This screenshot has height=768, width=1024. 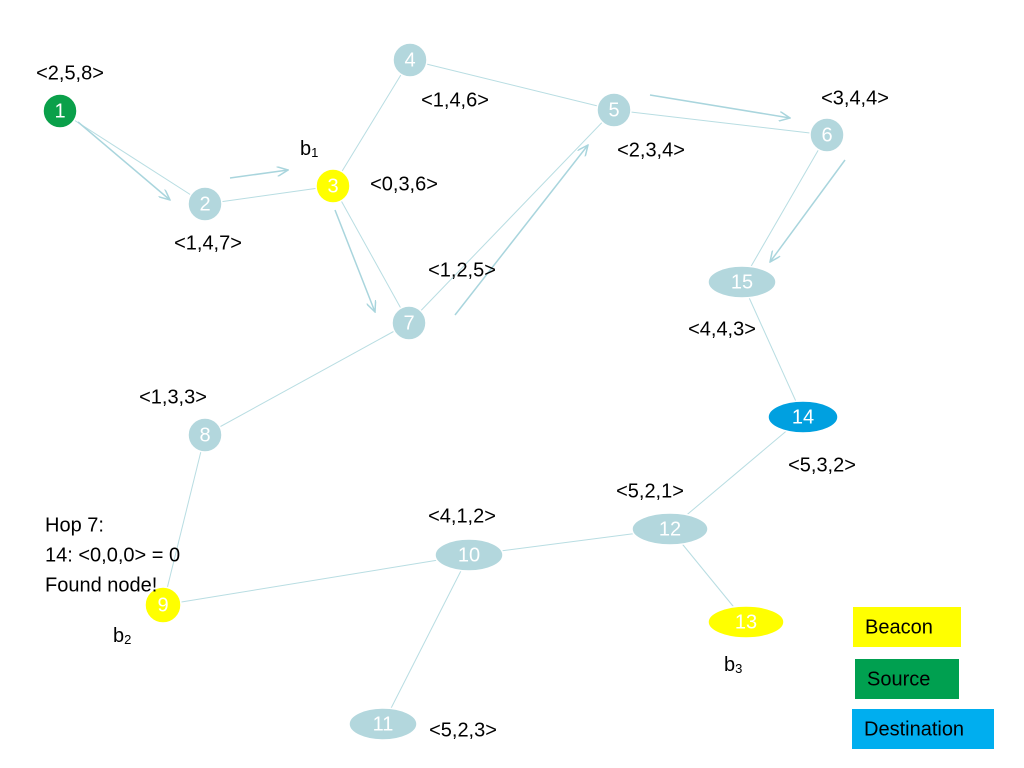 I want to click on node-id: 6, so click(x=826, y=135).